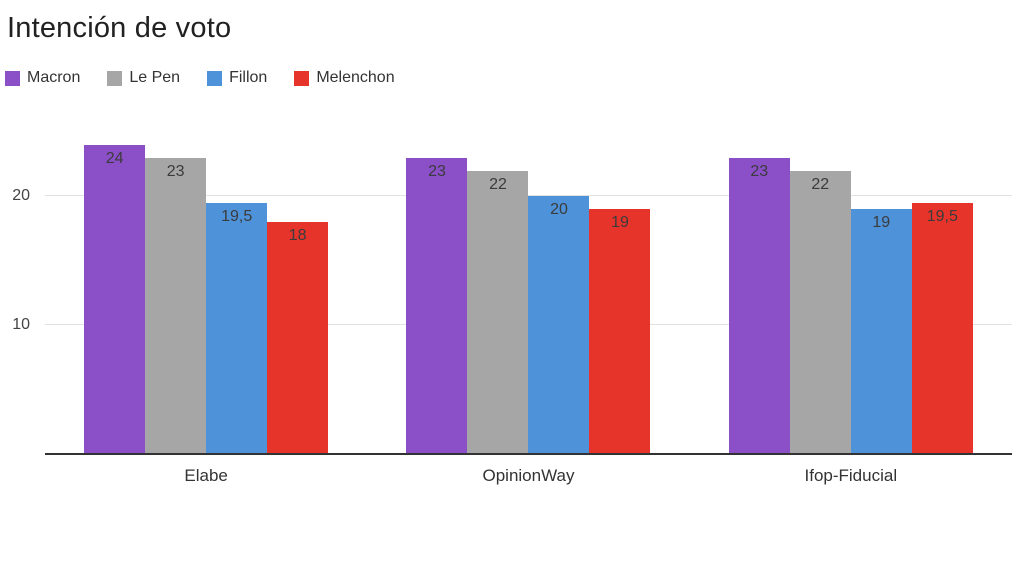 The height and width of the screenshot is (576, 1024). I want to click on legend-item-melenchon: Melenchon, so click(344, 78).